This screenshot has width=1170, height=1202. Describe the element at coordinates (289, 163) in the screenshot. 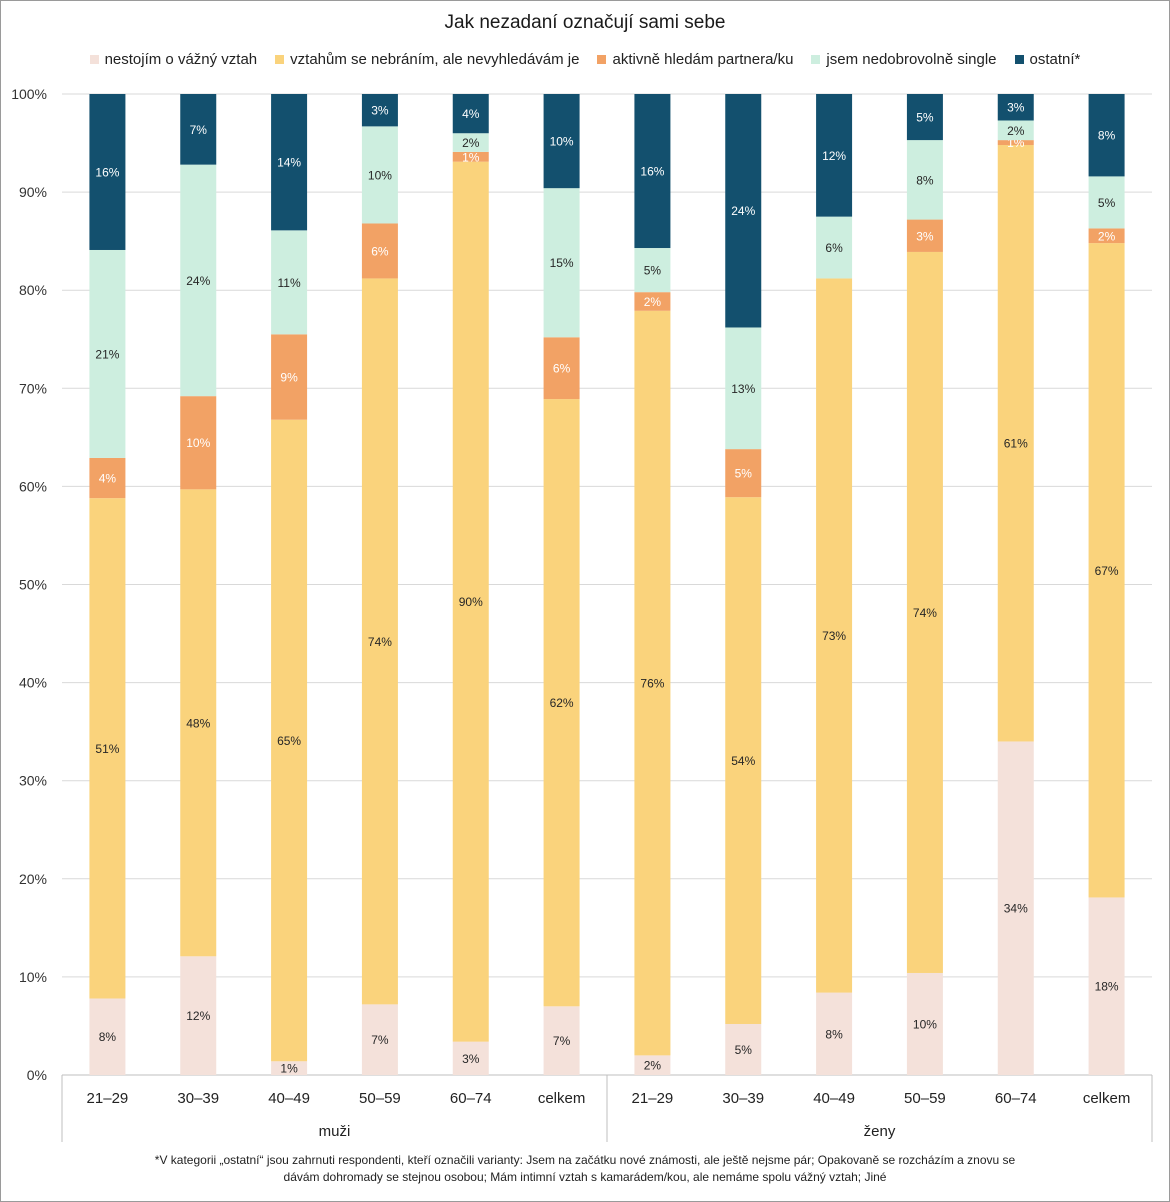

I see `data-label: 14%` at that location.